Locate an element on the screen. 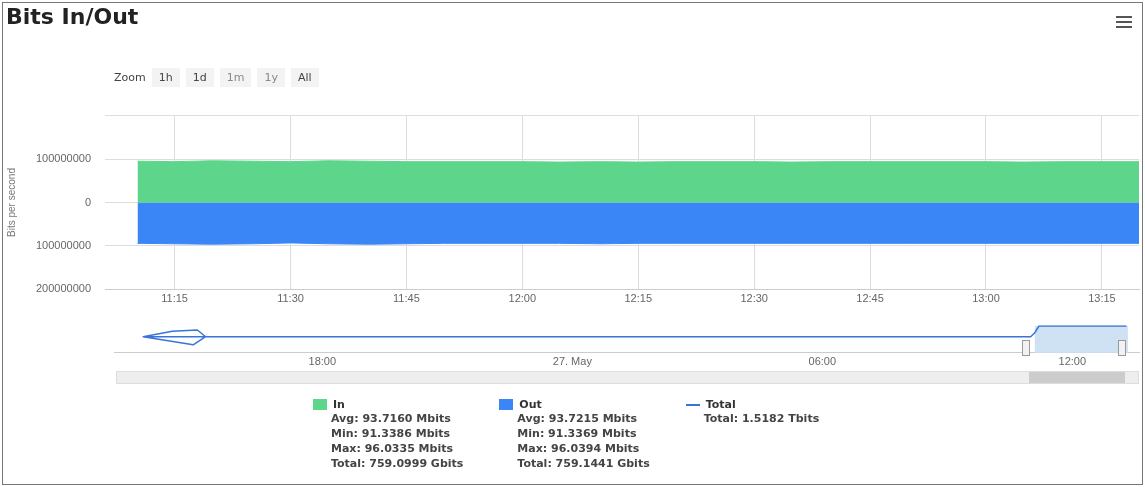 This screenshot has width=1145, height=487. y-tick-label: 0 is located at coordinates (88, 201).